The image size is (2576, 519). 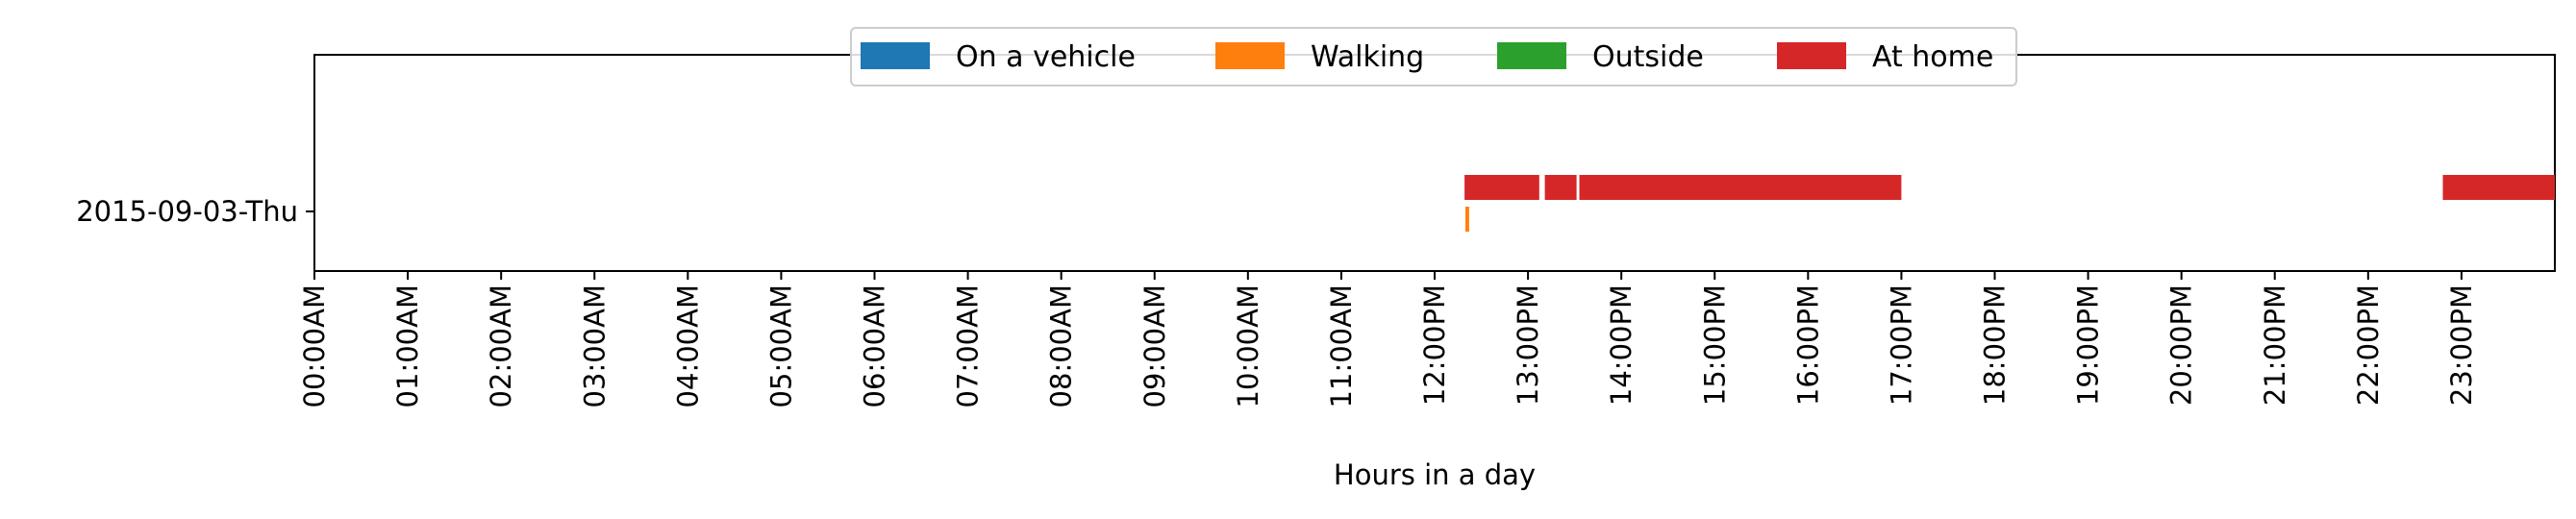 What do you see at coordinates (1250, 55) in the screenshot?
I see `legend-swatch-walking` at bounding box center [1250, 55].